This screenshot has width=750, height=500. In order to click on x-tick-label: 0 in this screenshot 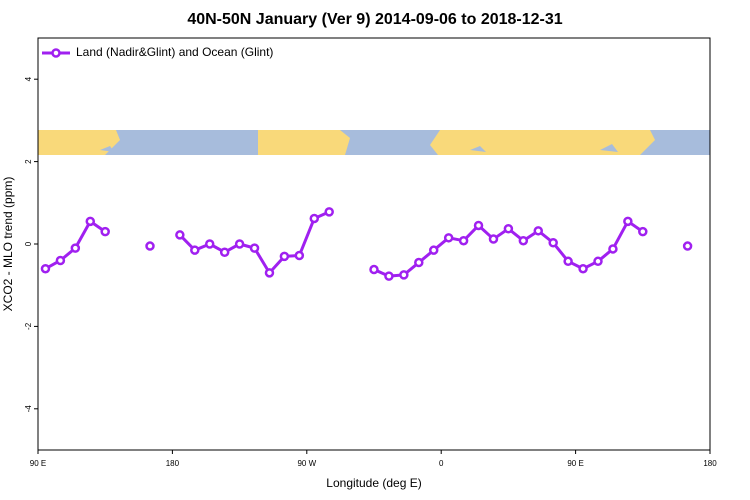, I will do `click(441, 463)`.